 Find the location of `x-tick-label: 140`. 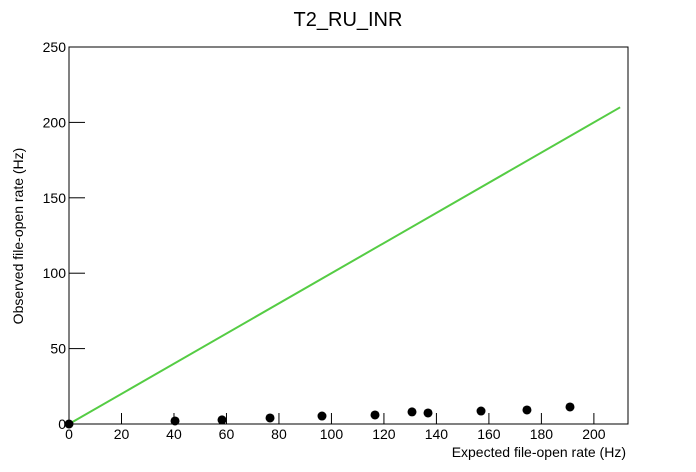

x-tick-label: 140 is located at coordinates (437, 434).